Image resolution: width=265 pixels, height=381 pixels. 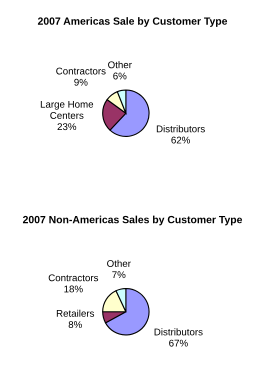 What do you see at coordinates (119, 76) in the screenshot?
I see `data-label: 6%` at bounding box center [119, 76].